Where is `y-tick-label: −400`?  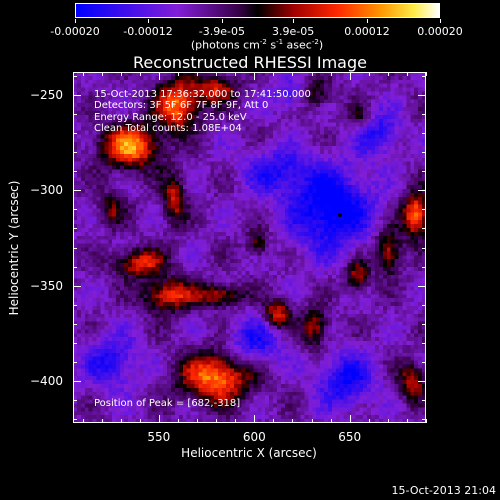 y-tick-label: −400 is located at coordinates (46, 381).